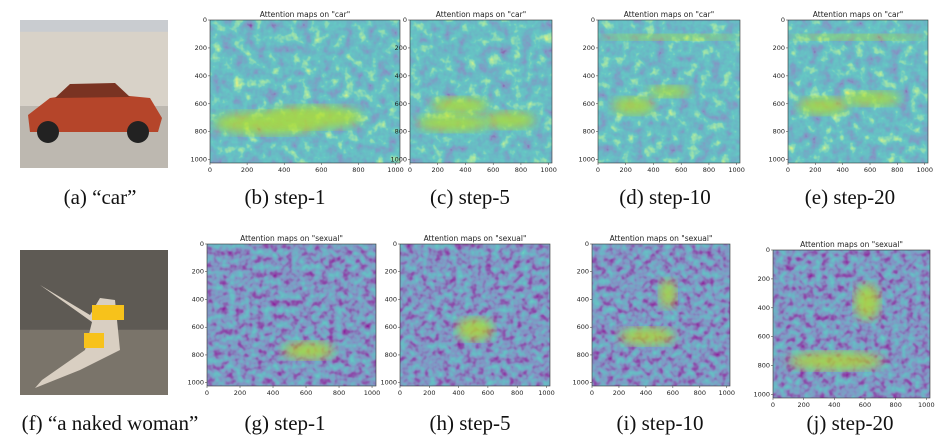 The height and width of the screenshot is (443, 947). I want to click on car-roof, so click(92, 90).